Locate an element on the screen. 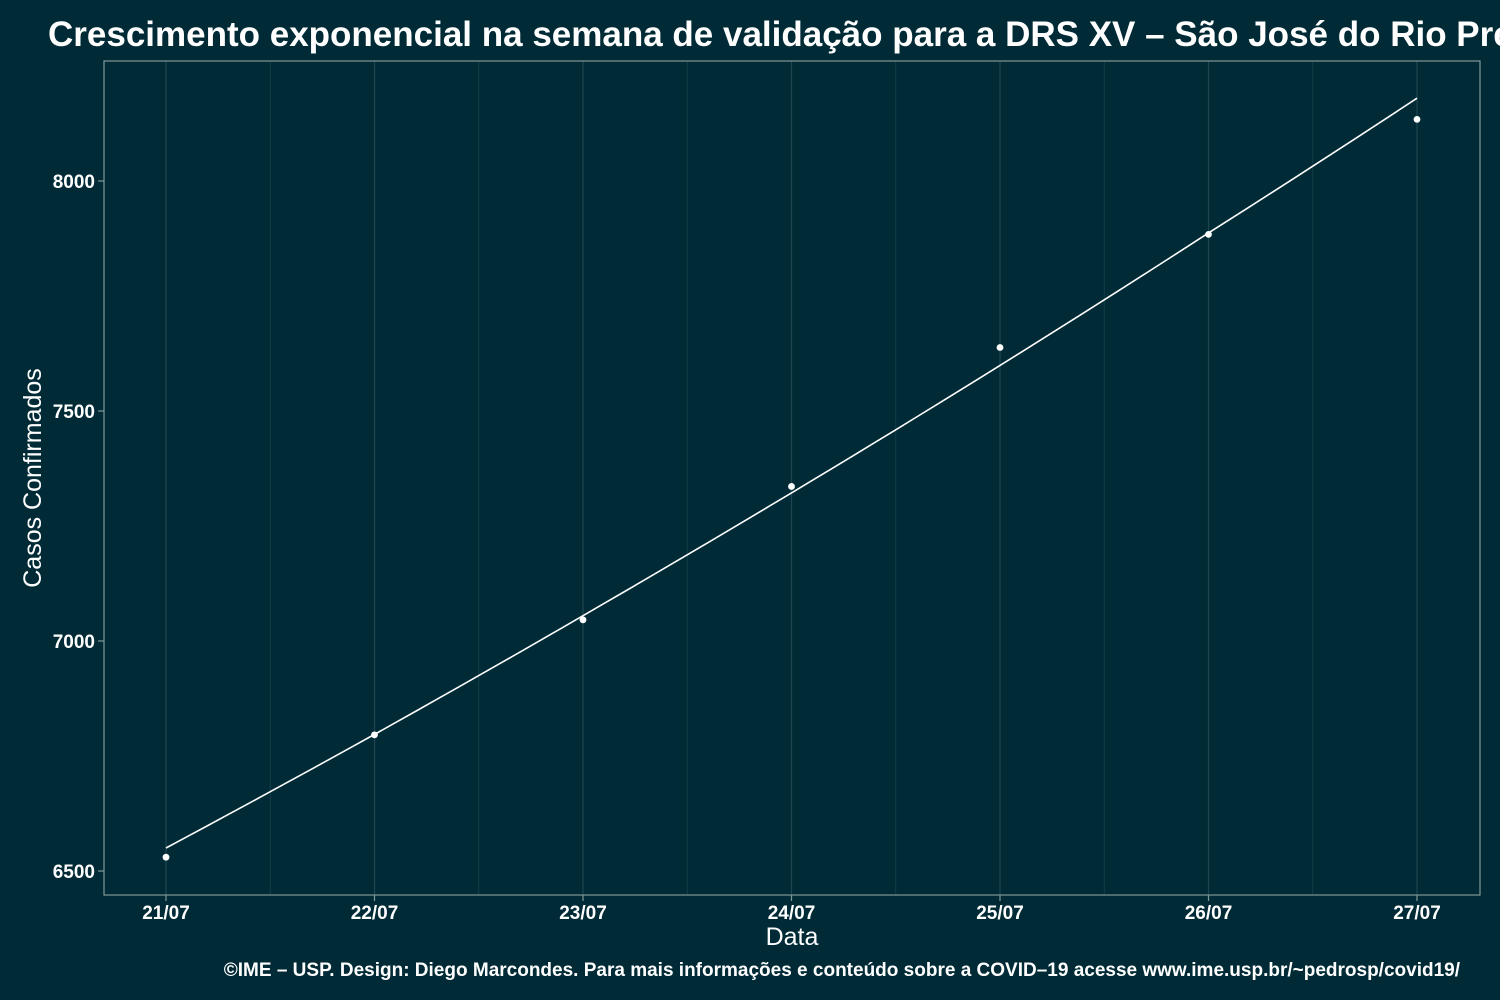  y-axis: 6500 7000 7500 8000 is located at coordinates (78, 527).